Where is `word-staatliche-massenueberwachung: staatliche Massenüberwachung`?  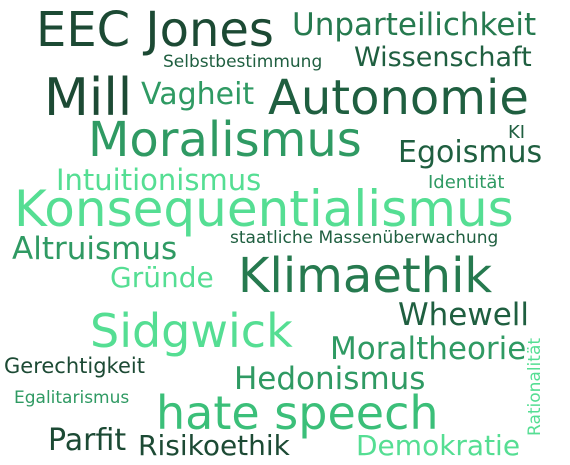 word-staatliche-massenueberwachung: staatliche Massenüberwachung is located at coordinates (364, 238).